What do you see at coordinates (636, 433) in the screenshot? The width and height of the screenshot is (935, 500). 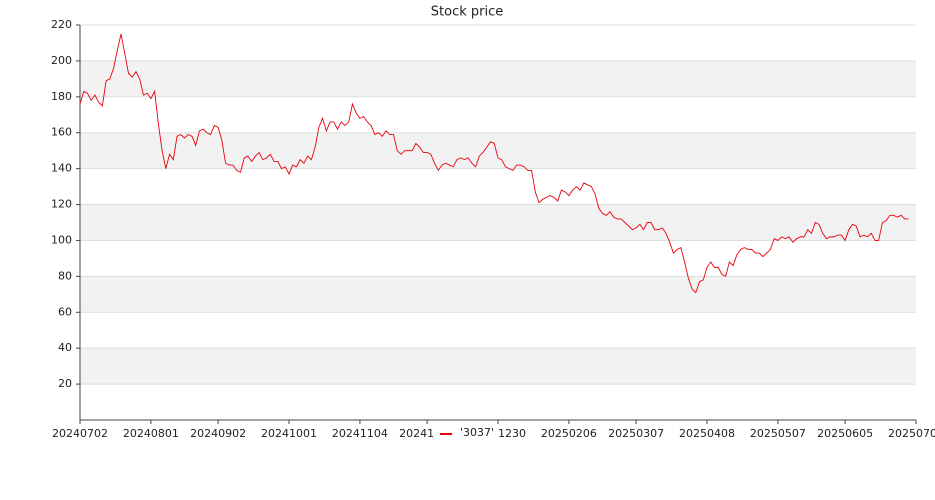 I see `x-tick-label: 20250307` at bounding box center [636, 433].